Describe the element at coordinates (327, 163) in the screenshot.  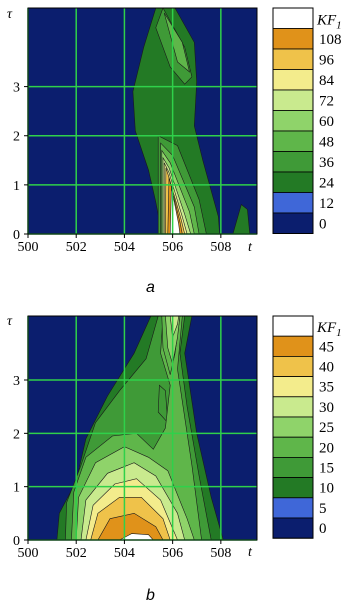
I see `colorbar-level-label: 36` at that location.